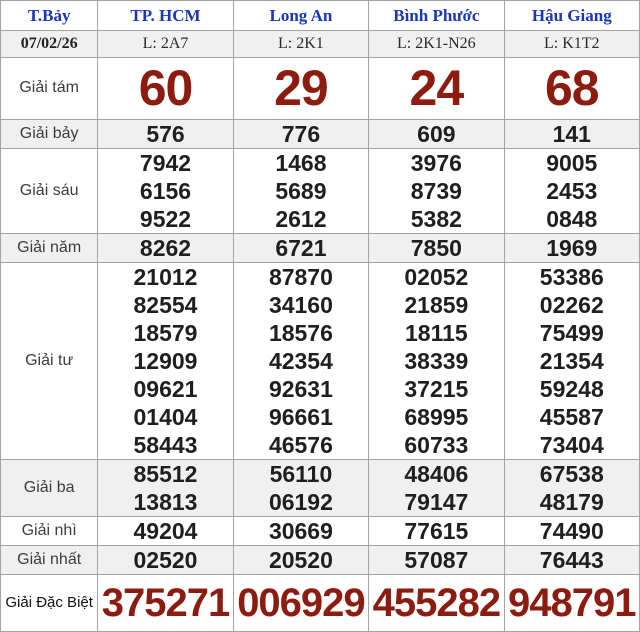  What do you see at coordinates (165, 248) in the screenshot?
I see `prize-value-cell: 8262` at bounding box center [165, 248].